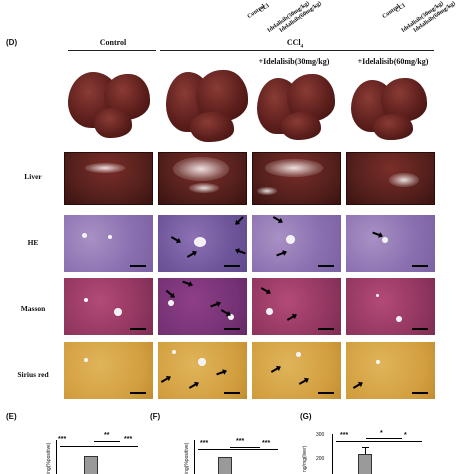 This screenshot has width=474, height=474. Describe the element at coordinates (11, 416) in the screenshot. I see `panel-e-letter: (E)` at that location.